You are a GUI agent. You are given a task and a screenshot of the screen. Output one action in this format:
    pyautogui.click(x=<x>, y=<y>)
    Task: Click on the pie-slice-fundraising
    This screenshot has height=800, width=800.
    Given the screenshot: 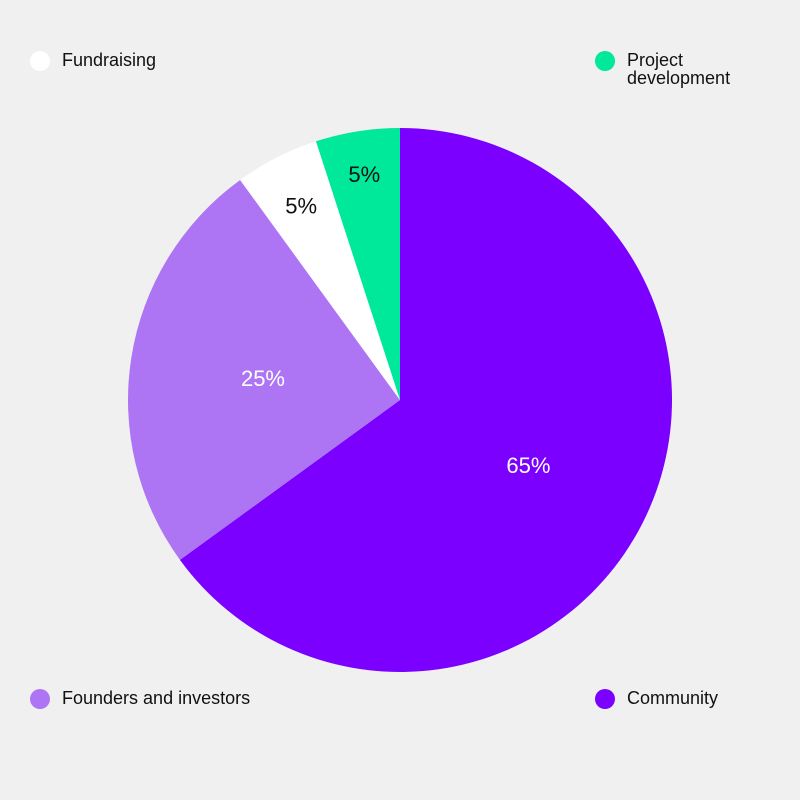 What is the action you would take?
    pyautogui.click(x=320, y=270)
    